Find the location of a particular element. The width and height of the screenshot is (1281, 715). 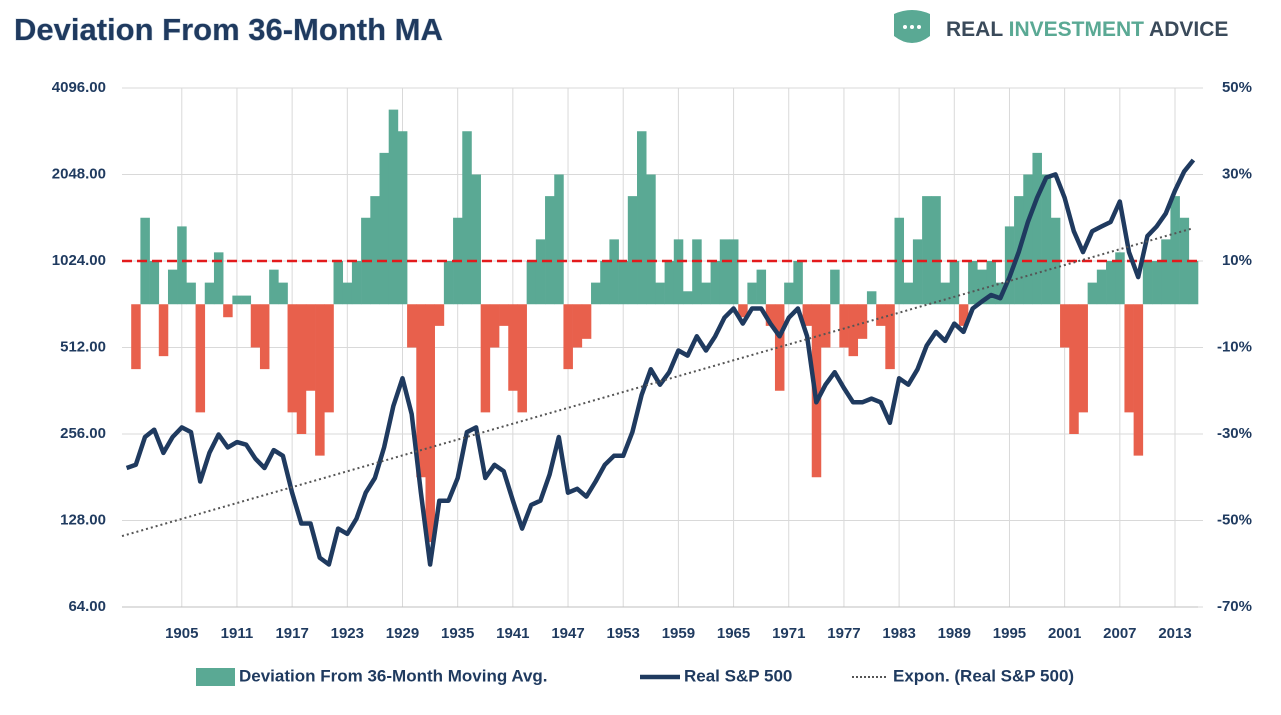

x-tick-label: 1905 is located at coordinates (181, 633).